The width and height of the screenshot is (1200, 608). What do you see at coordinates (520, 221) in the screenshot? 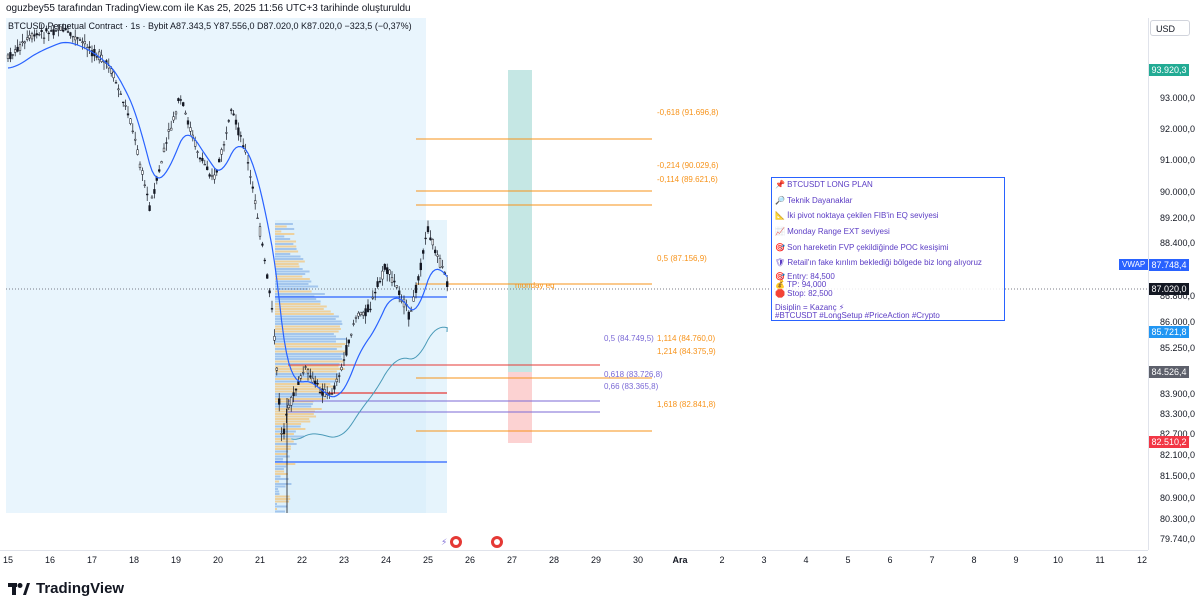
I see `target-zone` at bounding box center [520, 221].